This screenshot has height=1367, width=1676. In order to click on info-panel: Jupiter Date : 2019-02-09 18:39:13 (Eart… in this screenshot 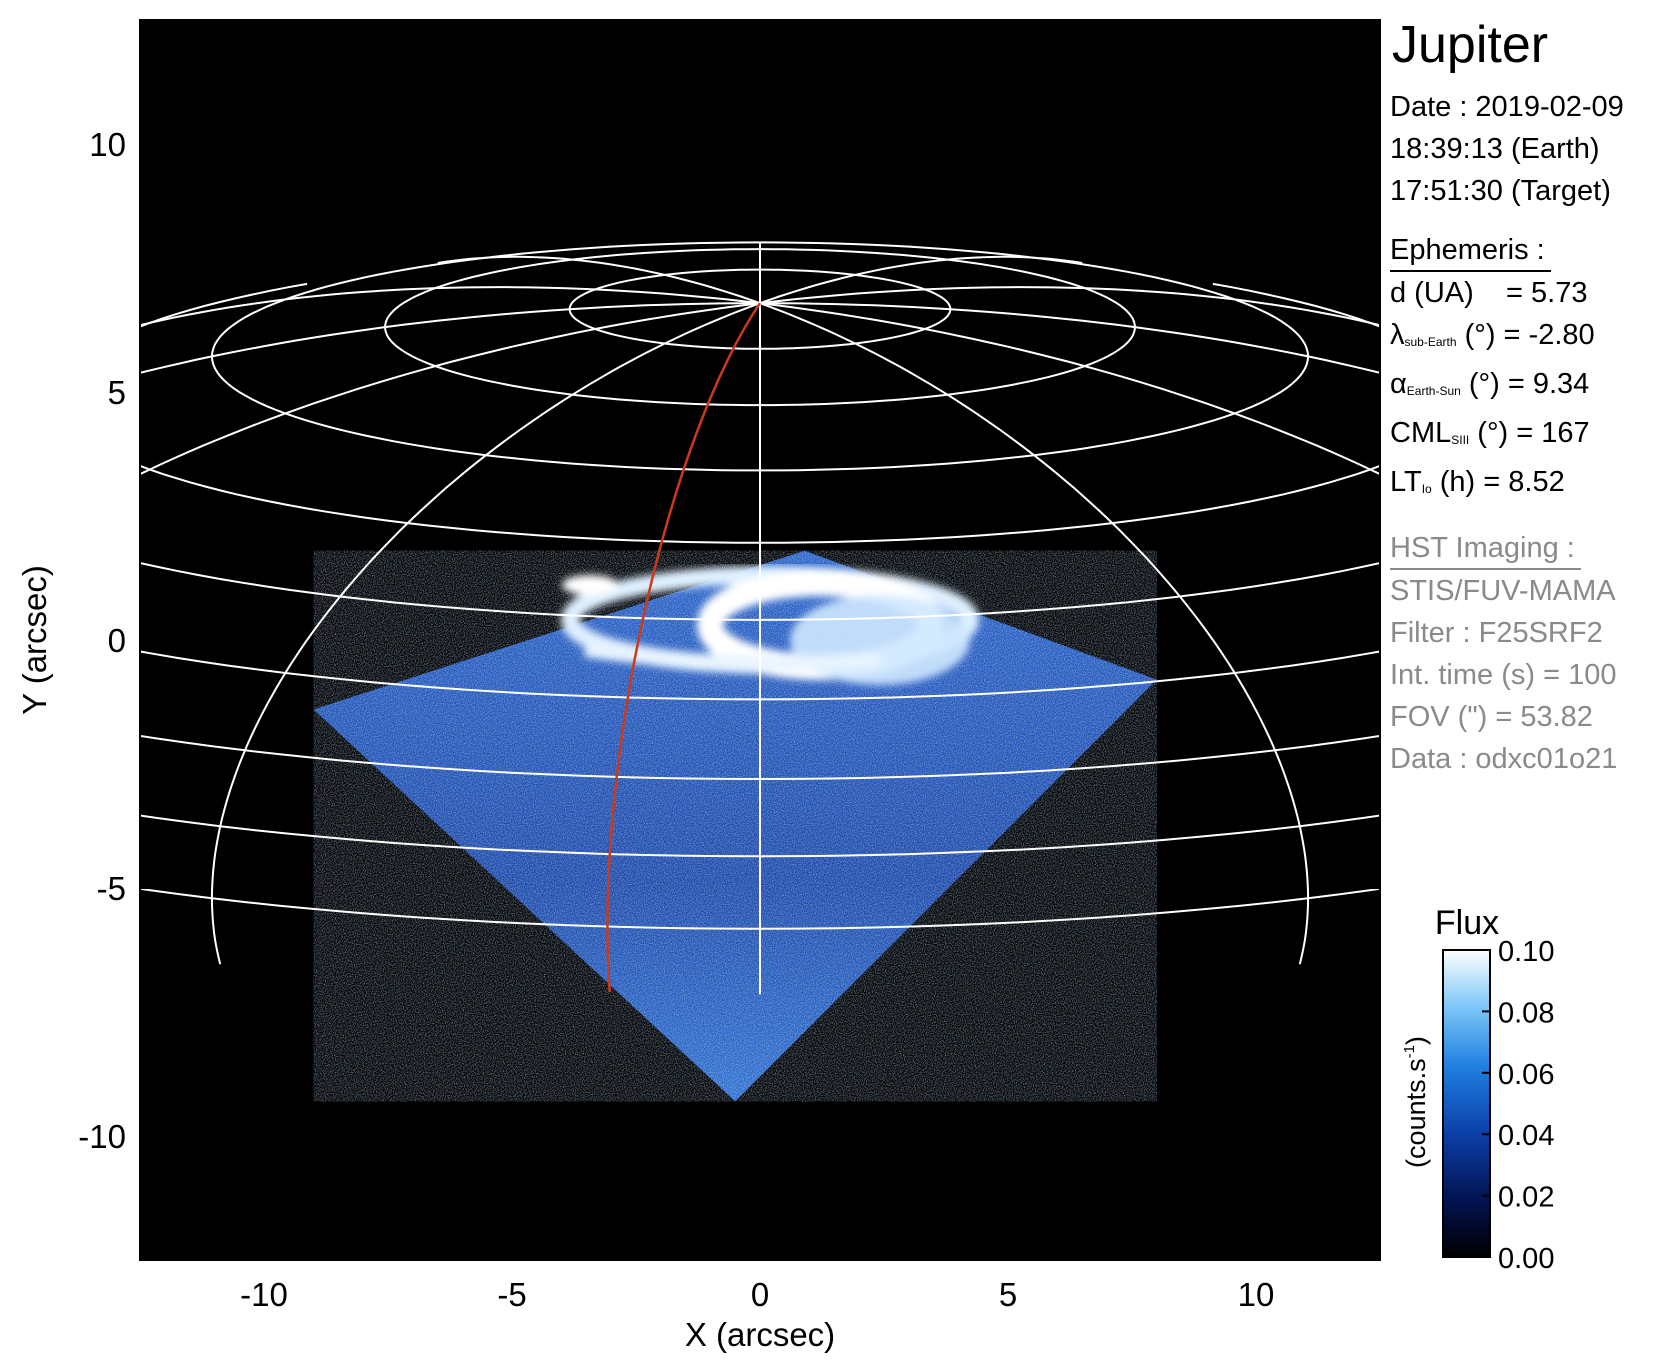, I will do `click(1533, 397)`.